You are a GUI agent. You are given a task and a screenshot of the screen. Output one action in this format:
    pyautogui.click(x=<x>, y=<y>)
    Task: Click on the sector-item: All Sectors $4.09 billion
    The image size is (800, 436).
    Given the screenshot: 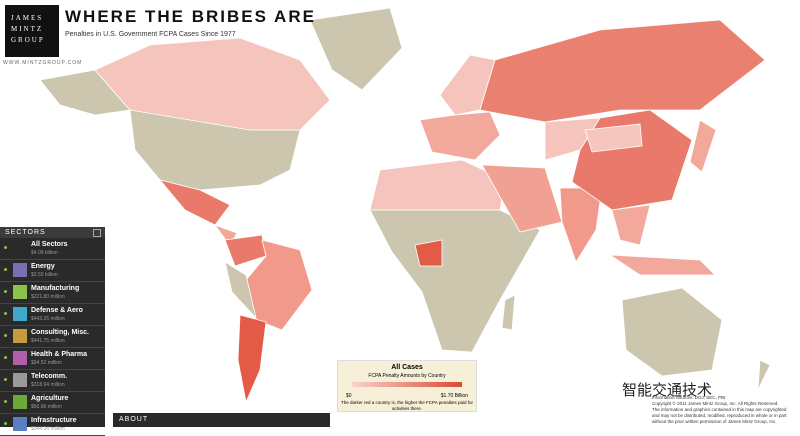 What is the action you would take?
    pyautogui.click(x=52, y=249)
    